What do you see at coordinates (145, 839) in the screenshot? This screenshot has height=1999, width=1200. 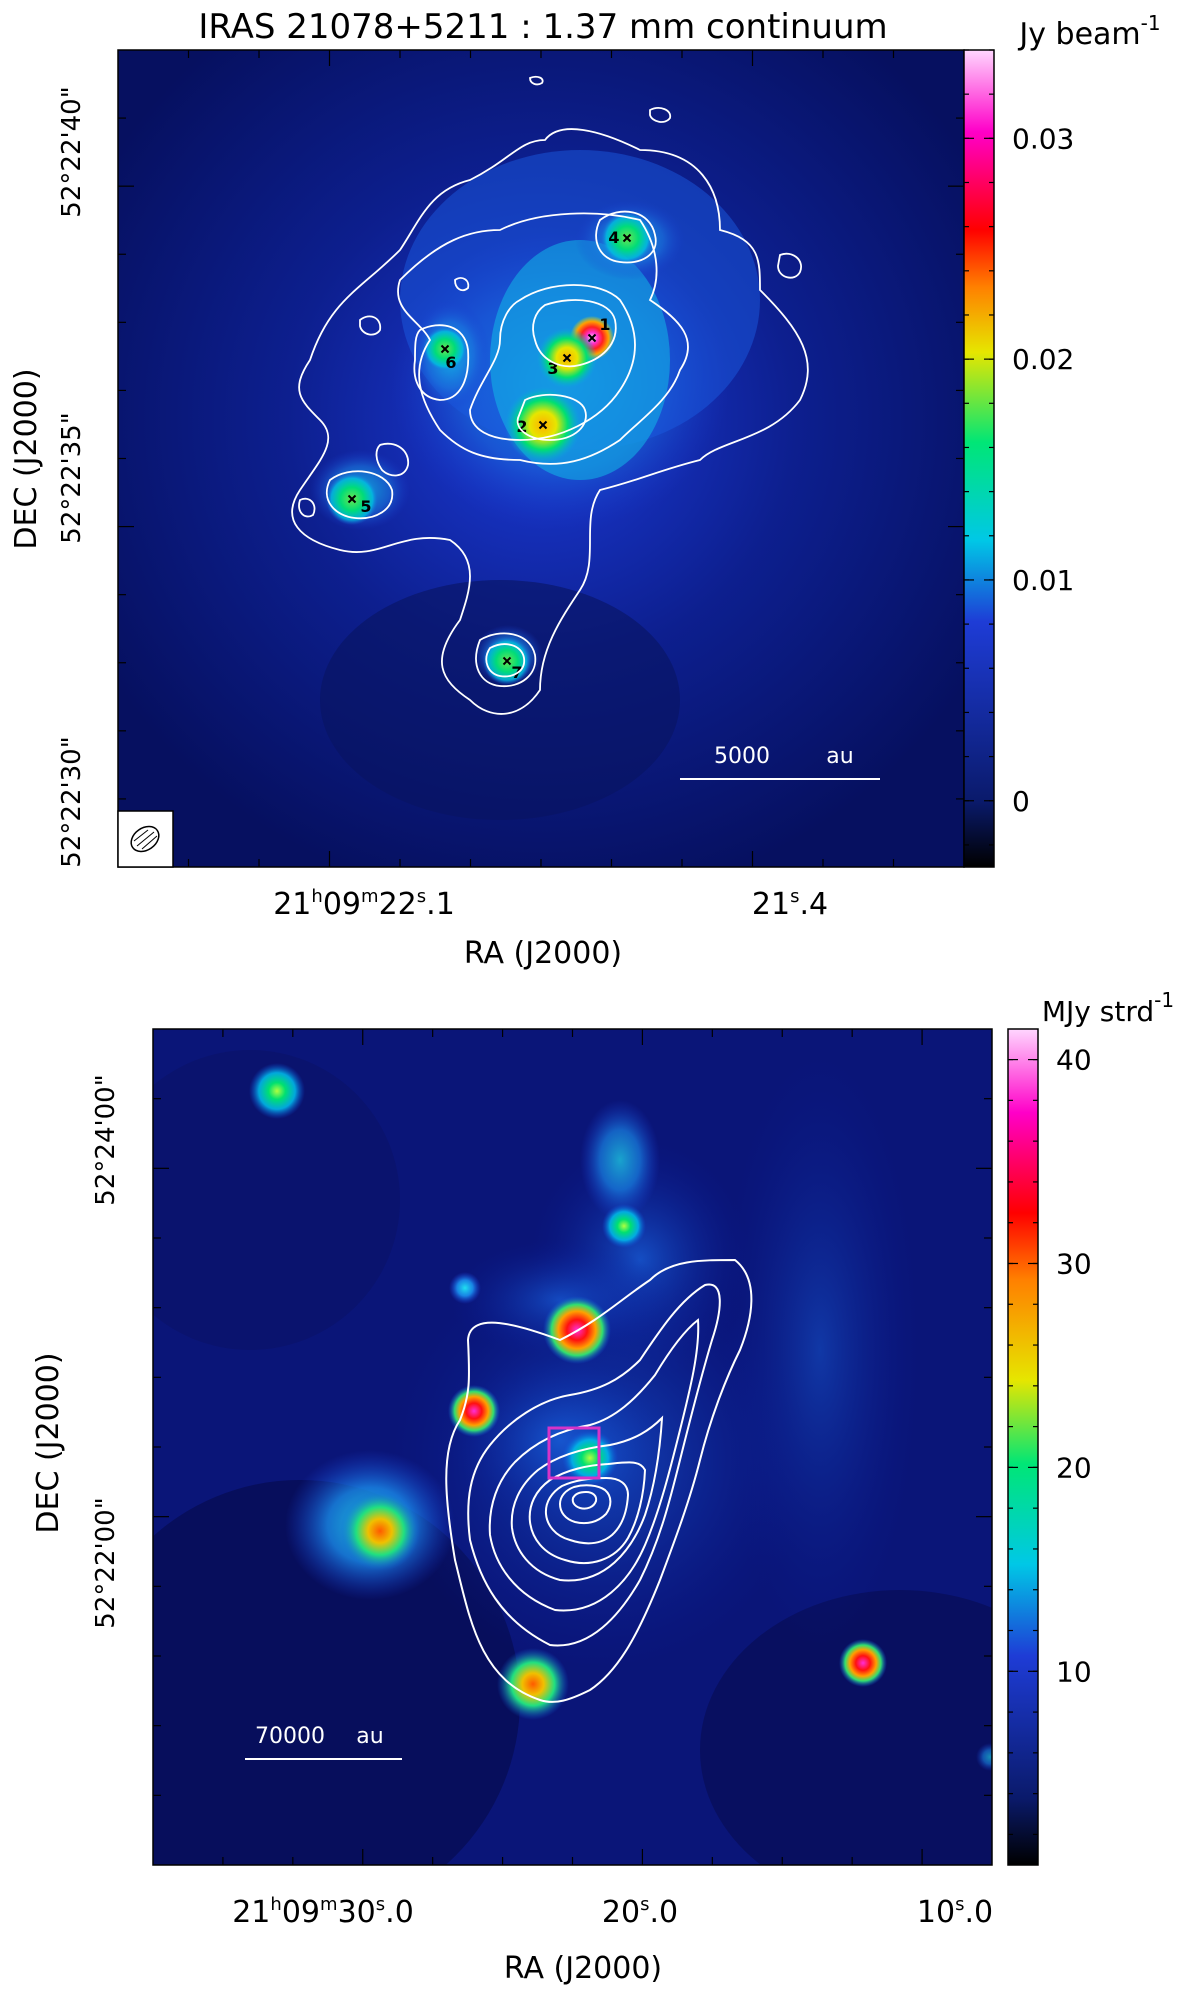 I see `beam-ellipse-icon` at bounding box center [145, 839].